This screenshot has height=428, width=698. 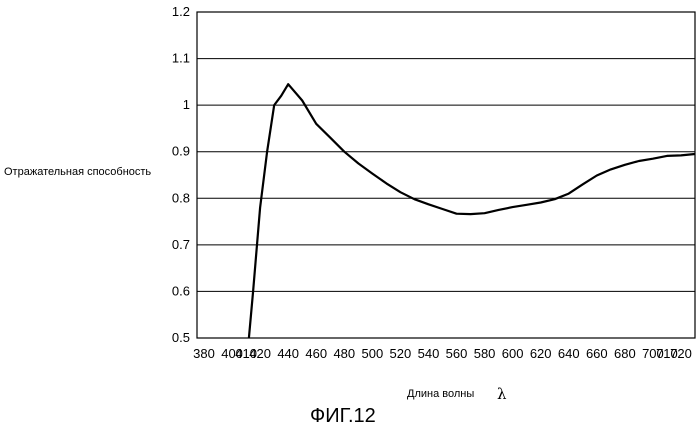 I want to click on y-tick-label: 0.9, so click(x=181, y=151).